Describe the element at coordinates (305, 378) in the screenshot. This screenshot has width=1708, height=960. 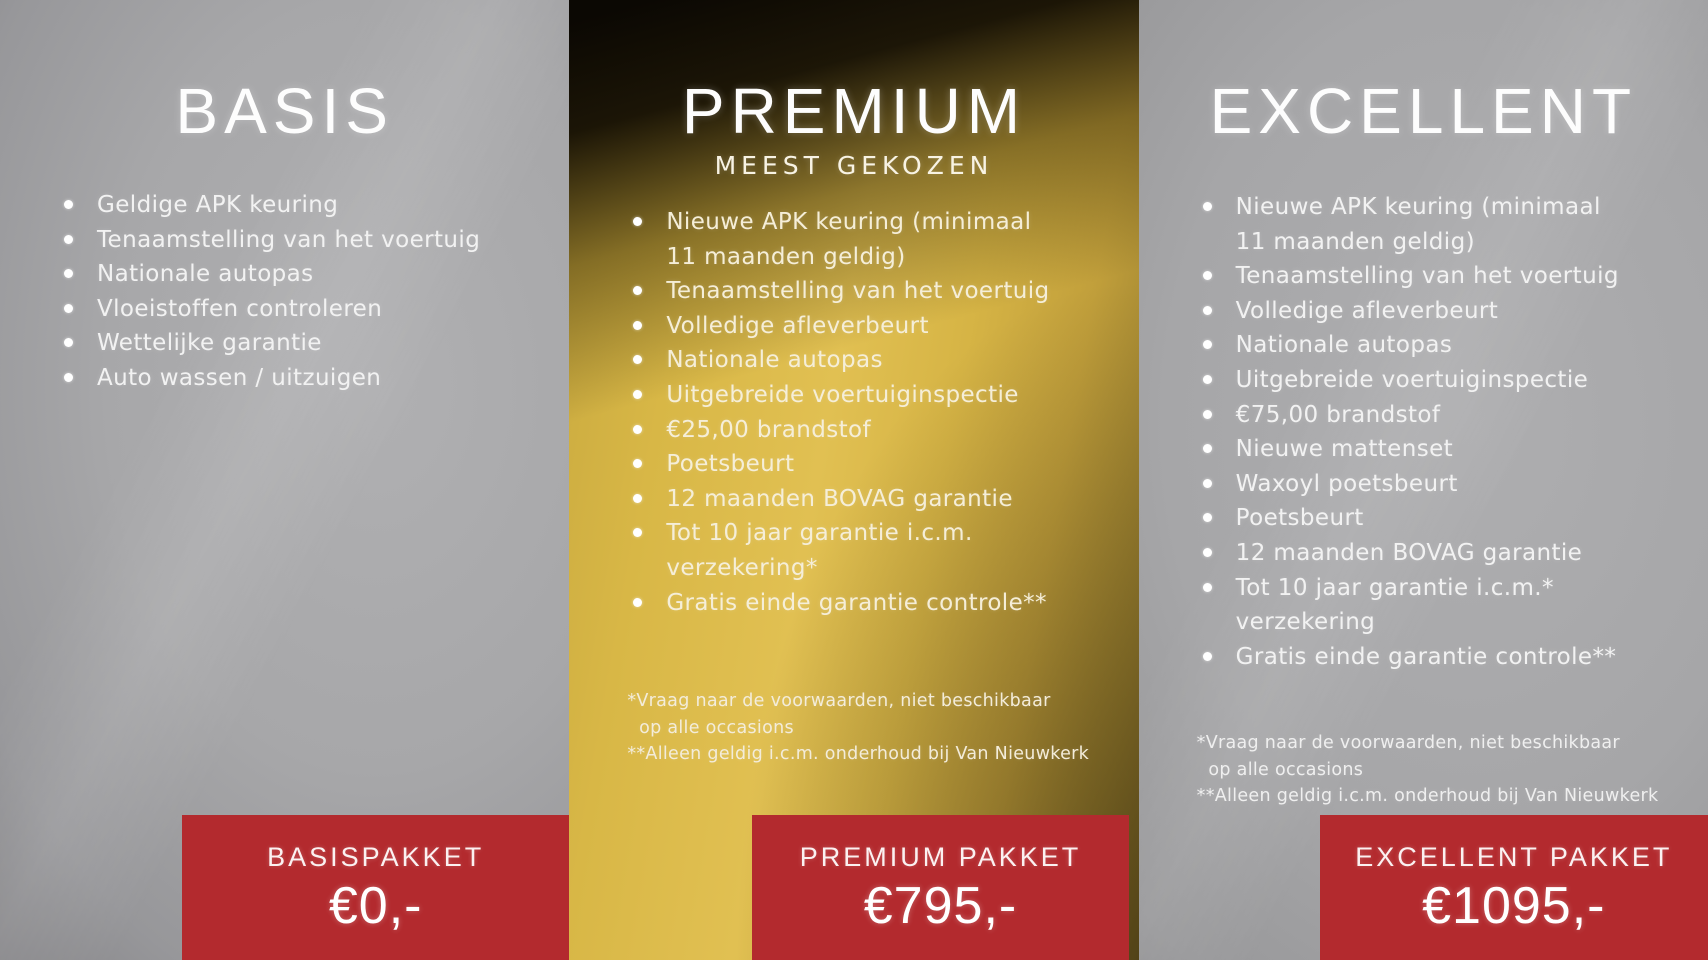
I see `feature-item: Auto wassen / uitzuigen` at that location.